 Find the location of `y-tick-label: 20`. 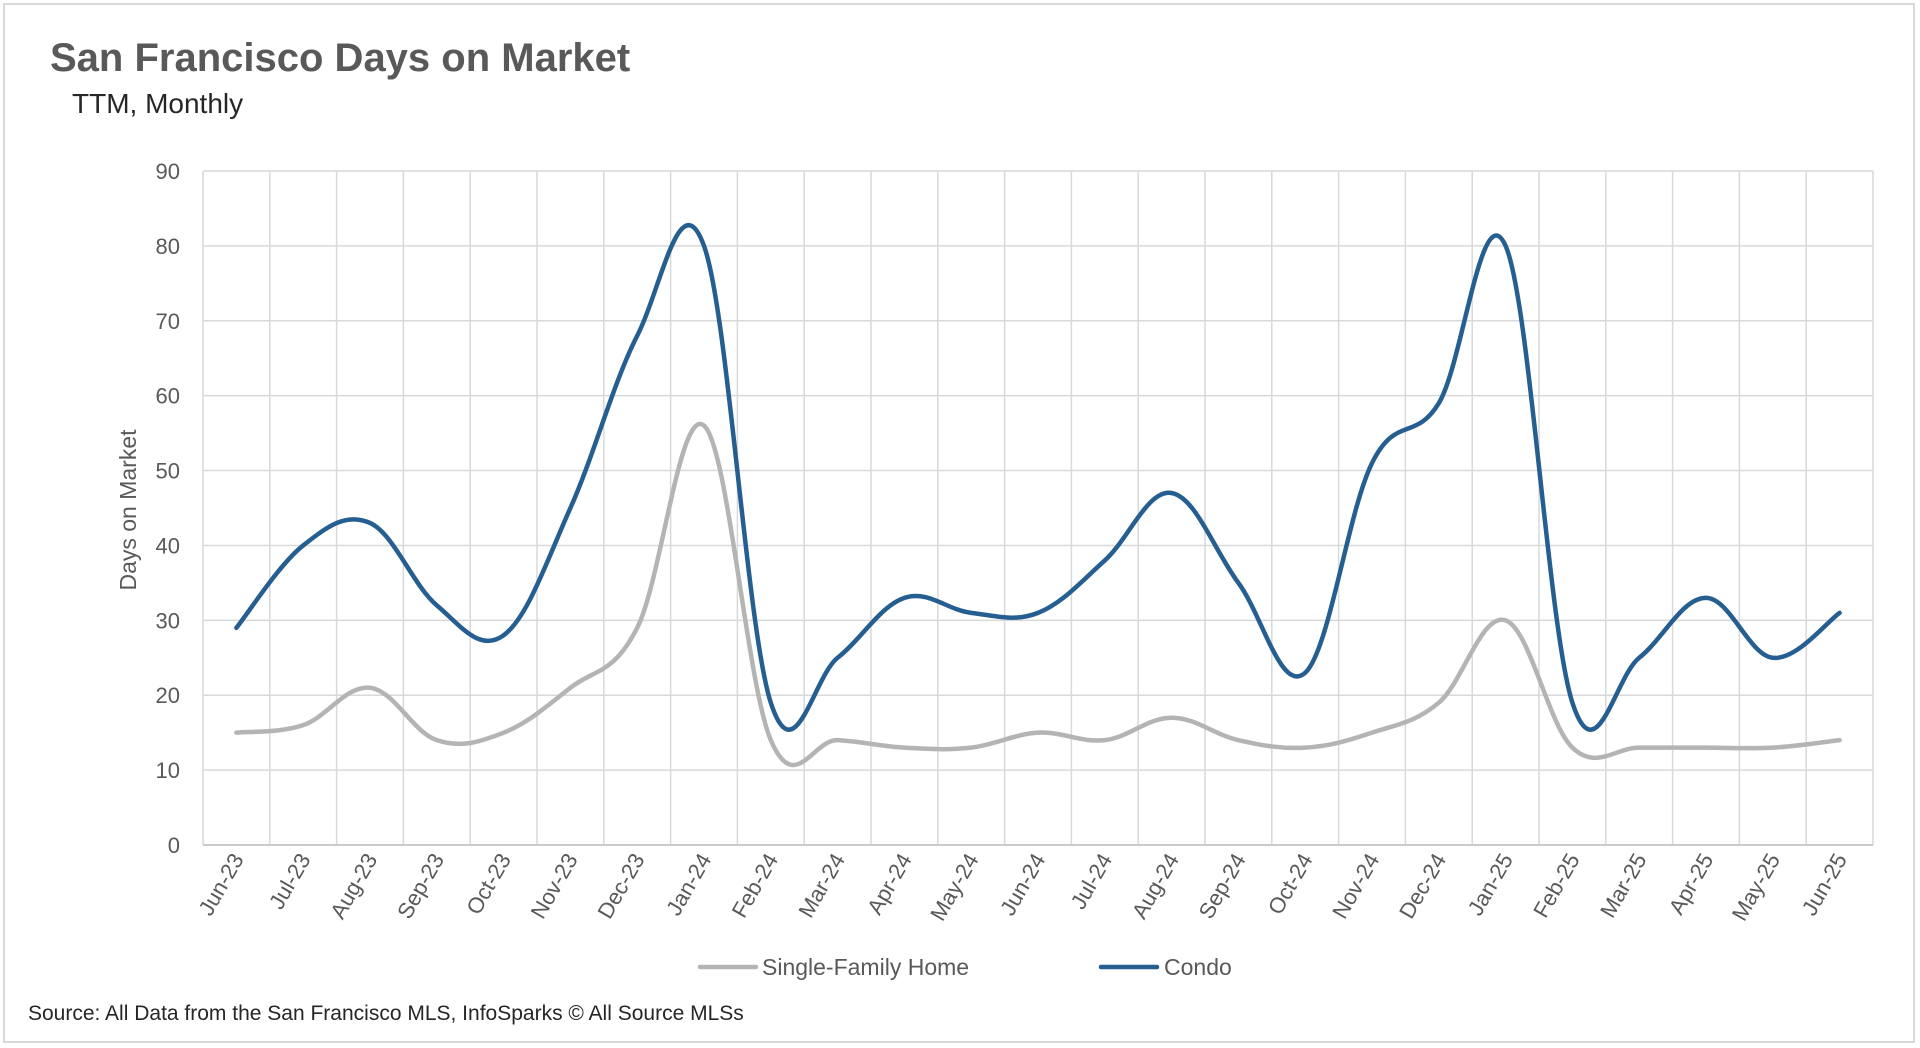

y-tick-label: 20 is located at coordinates (168, 695).